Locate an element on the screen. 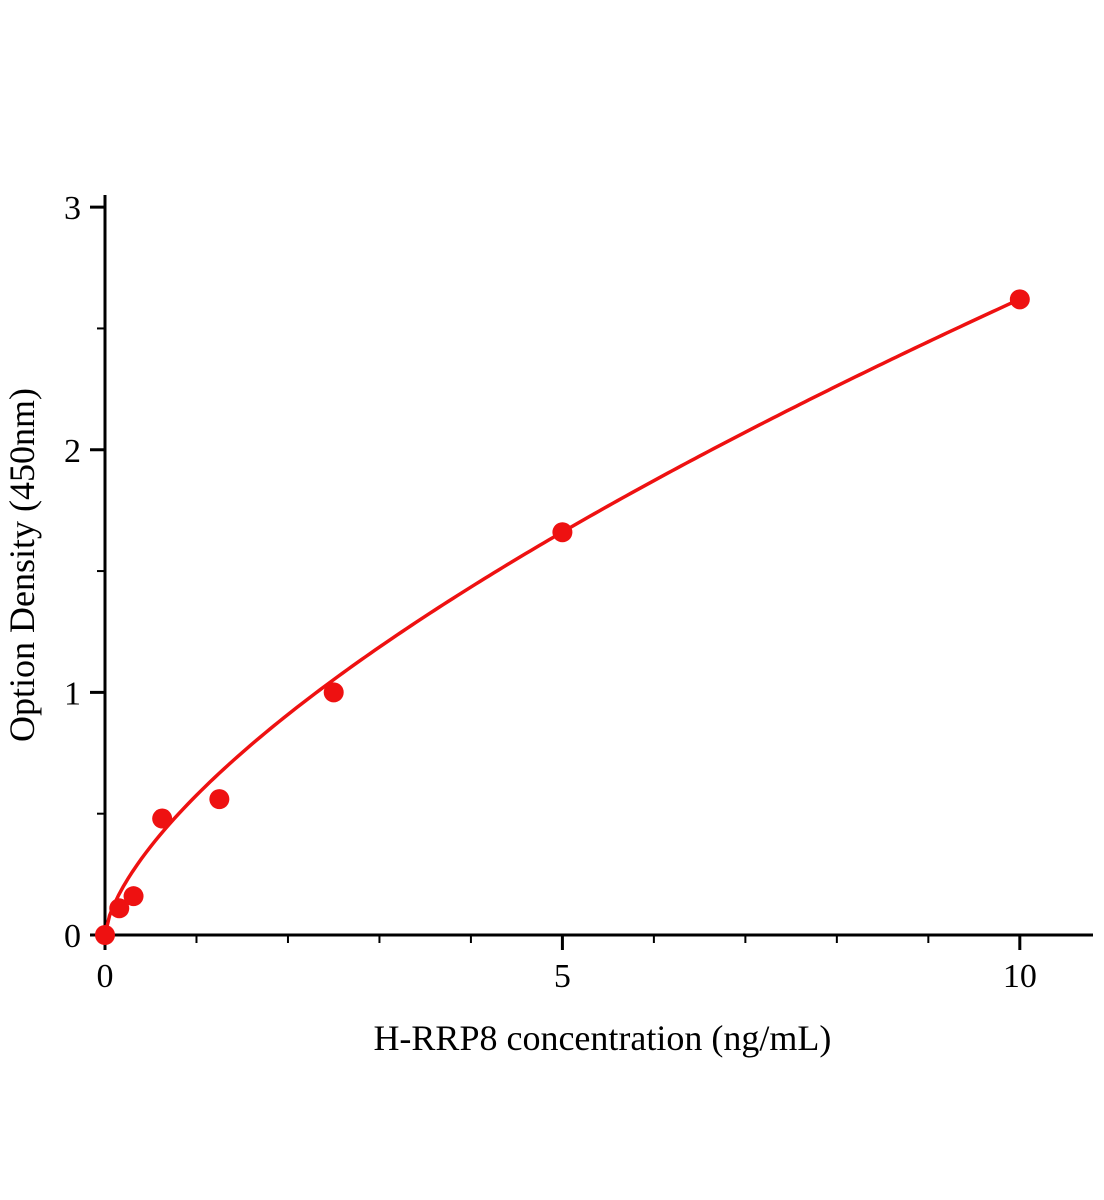 The image size is (1104, 1200). y-axis-minor-ticks is located at coordinates (101, 571).